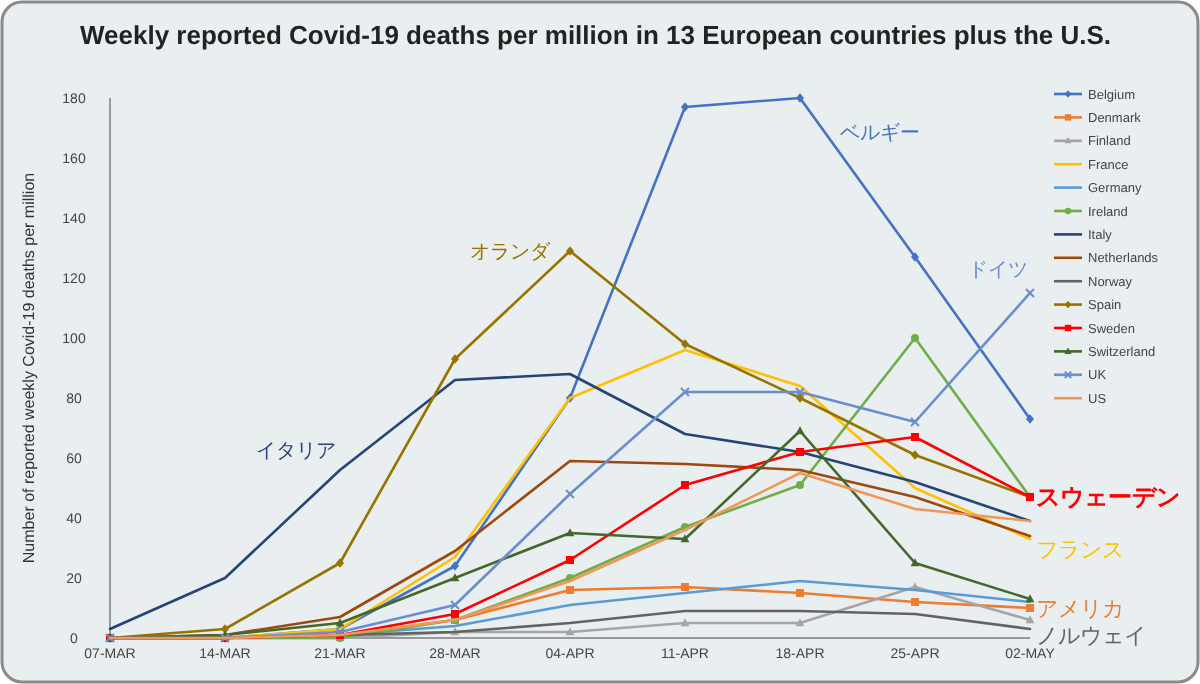  Describe the element at coordinates (596, 35) in the screenshot. I see `chart-title: Weekly reported Covid-19 deaths per million in 13 European countries plus the U.S.` at that location.